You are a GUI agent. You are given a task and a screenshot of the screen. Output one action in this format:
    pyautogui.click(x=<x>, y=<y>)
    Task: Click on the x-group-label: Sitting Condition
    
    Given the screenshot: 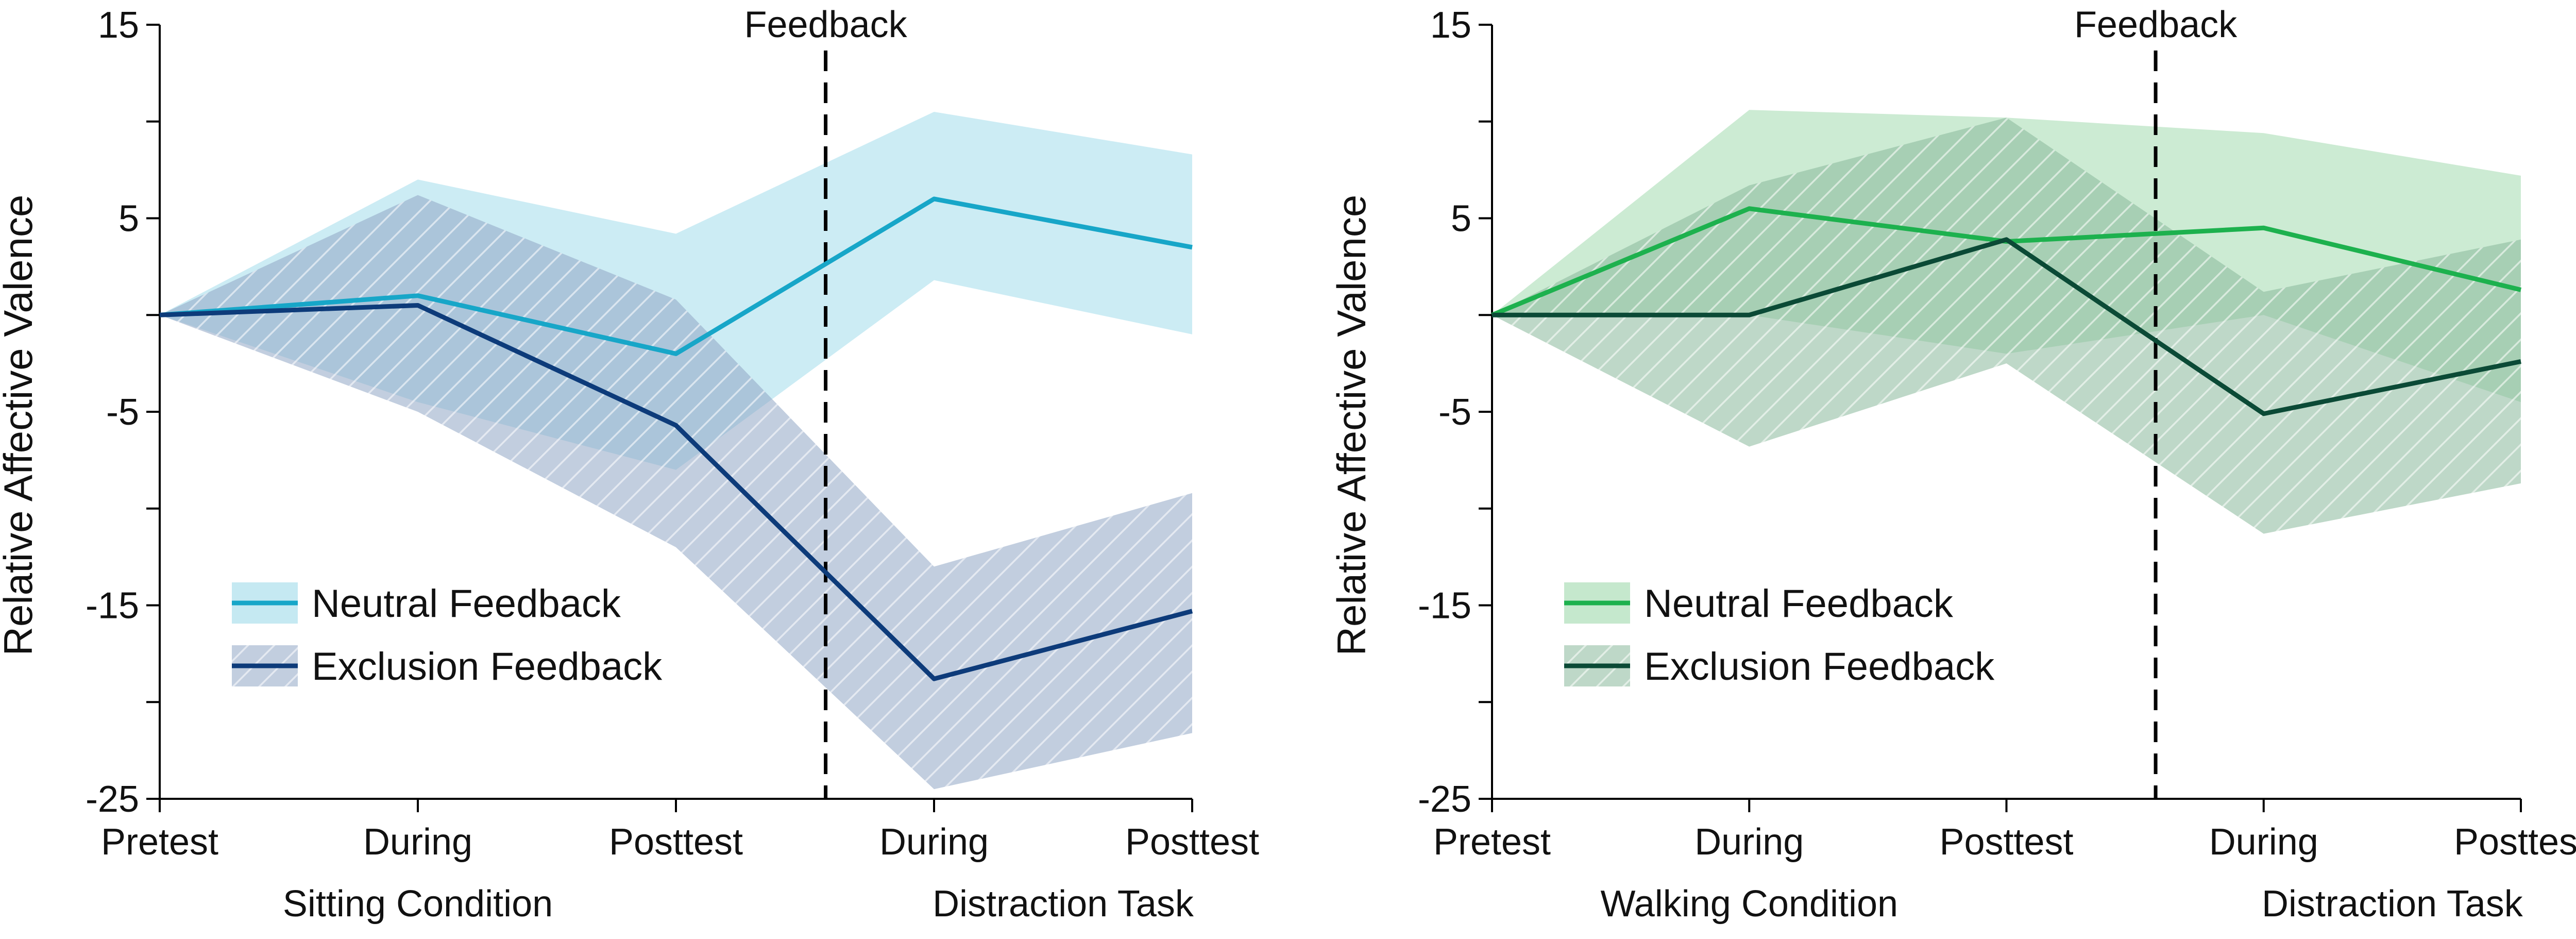 What is the action you would take?
    pyautogui.click(x=418, y=904)
    